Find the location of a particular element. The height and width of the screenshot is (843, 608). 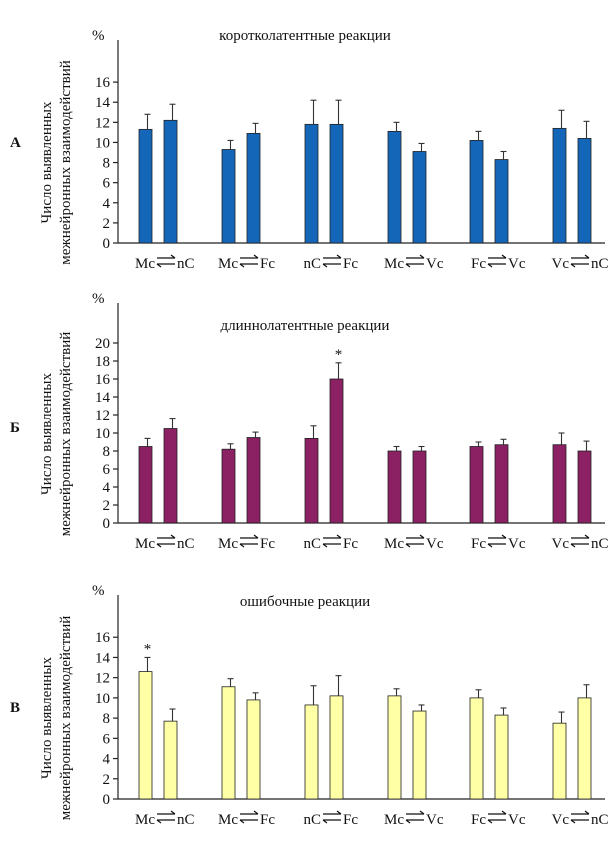

y-tick-label: 20 is located at coordinates (102, 344).